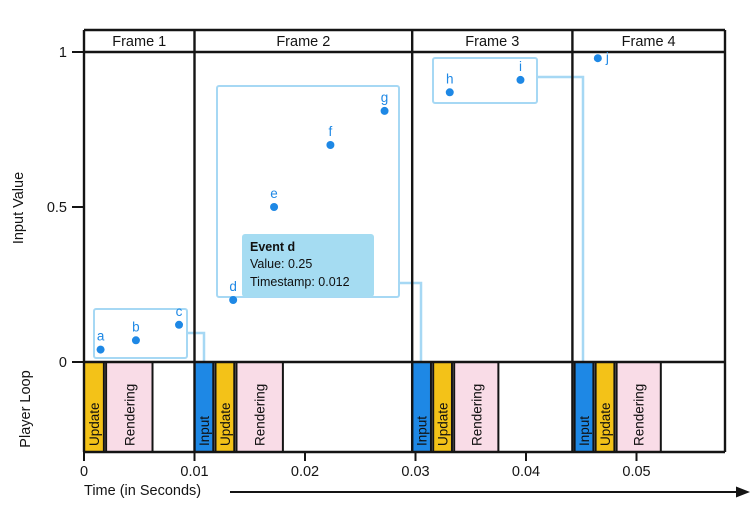 Image resolution: width=755 pixels, height=519 pixels. Describe the element at coordinates (57, 208) in the screenshot. I see `y-tick-label-0.5: 0.5` at that location.